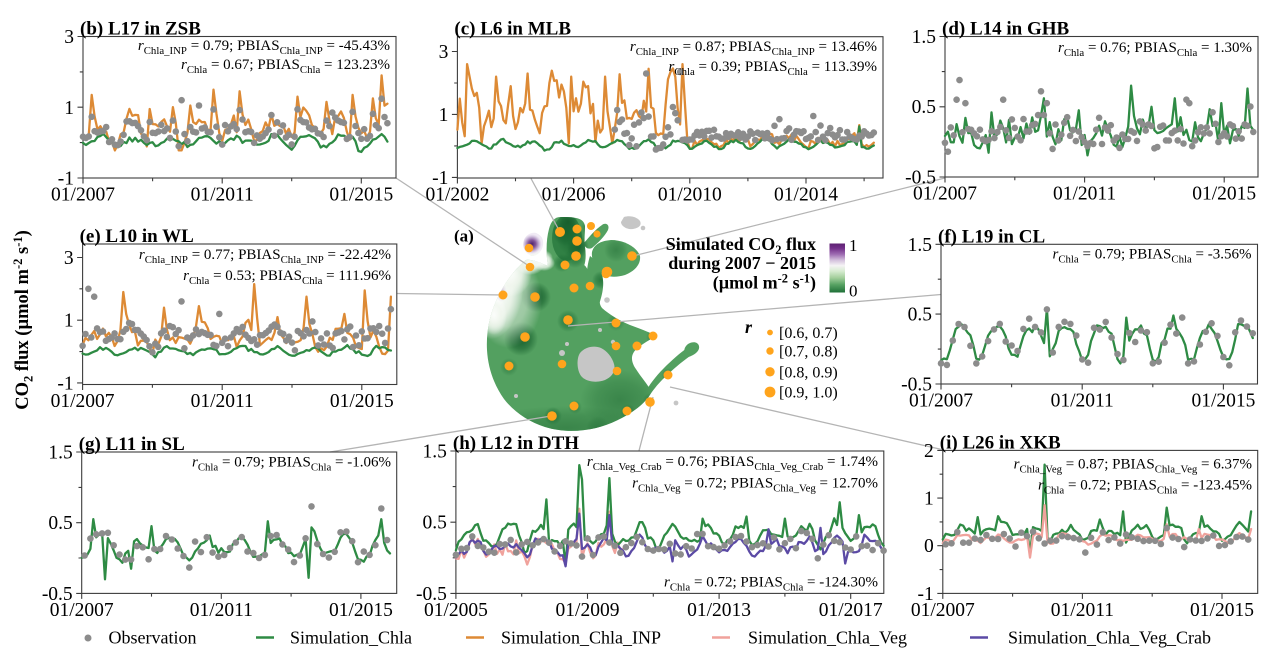 This screenshot has height=657, width=1271. What do you see at coordinates (512, 29) in the screenshot?
I see `svg-text: (c) L6 in MLB` at bounding box center [512, 29].